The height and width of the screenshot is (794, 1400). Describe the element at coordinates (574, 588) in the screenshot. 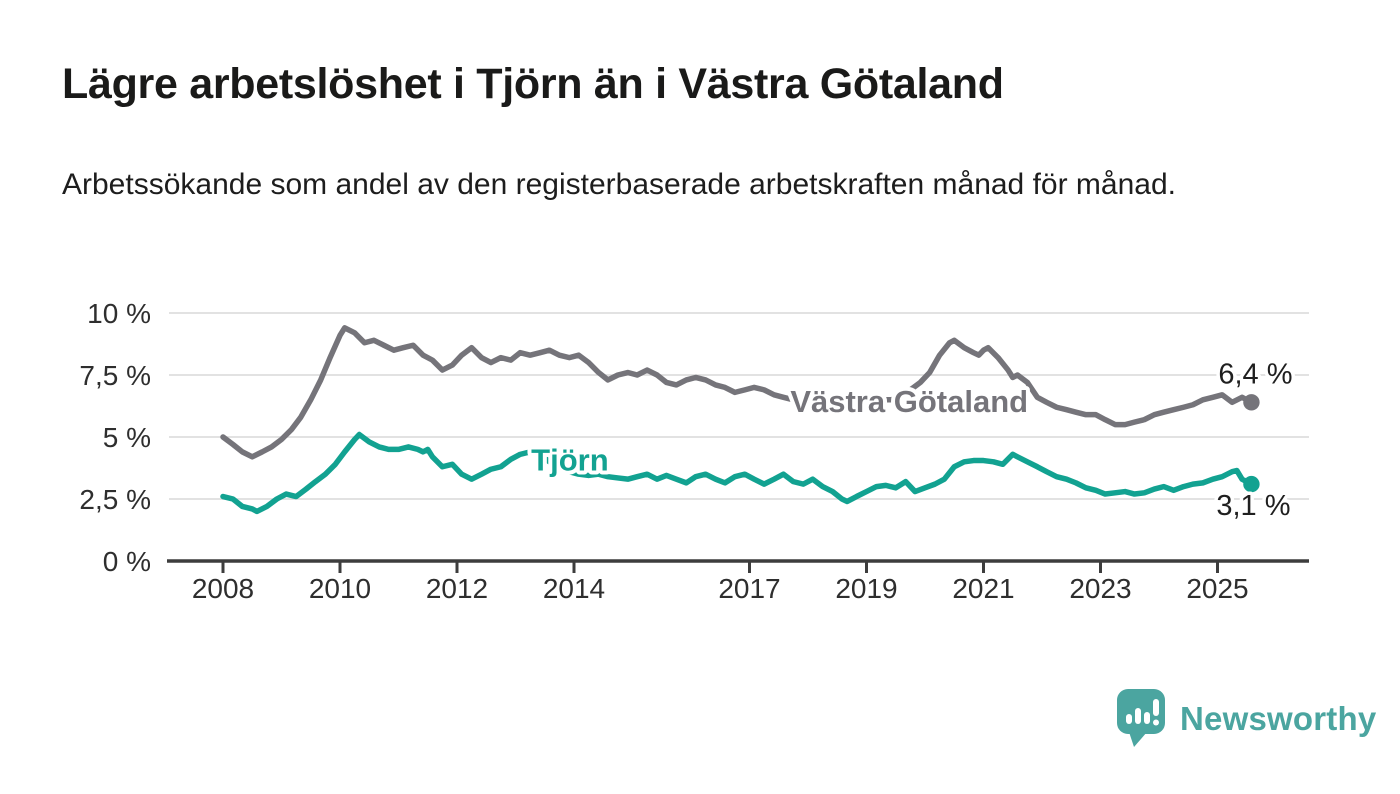

I see `x-tick-label: 2014` at that location.